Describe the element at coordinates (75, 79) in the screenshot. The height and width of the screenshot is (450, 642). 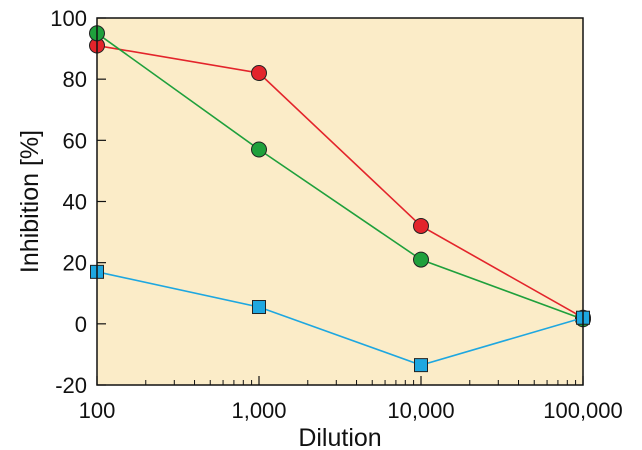
I see `y-tick-label: 80` at that location.